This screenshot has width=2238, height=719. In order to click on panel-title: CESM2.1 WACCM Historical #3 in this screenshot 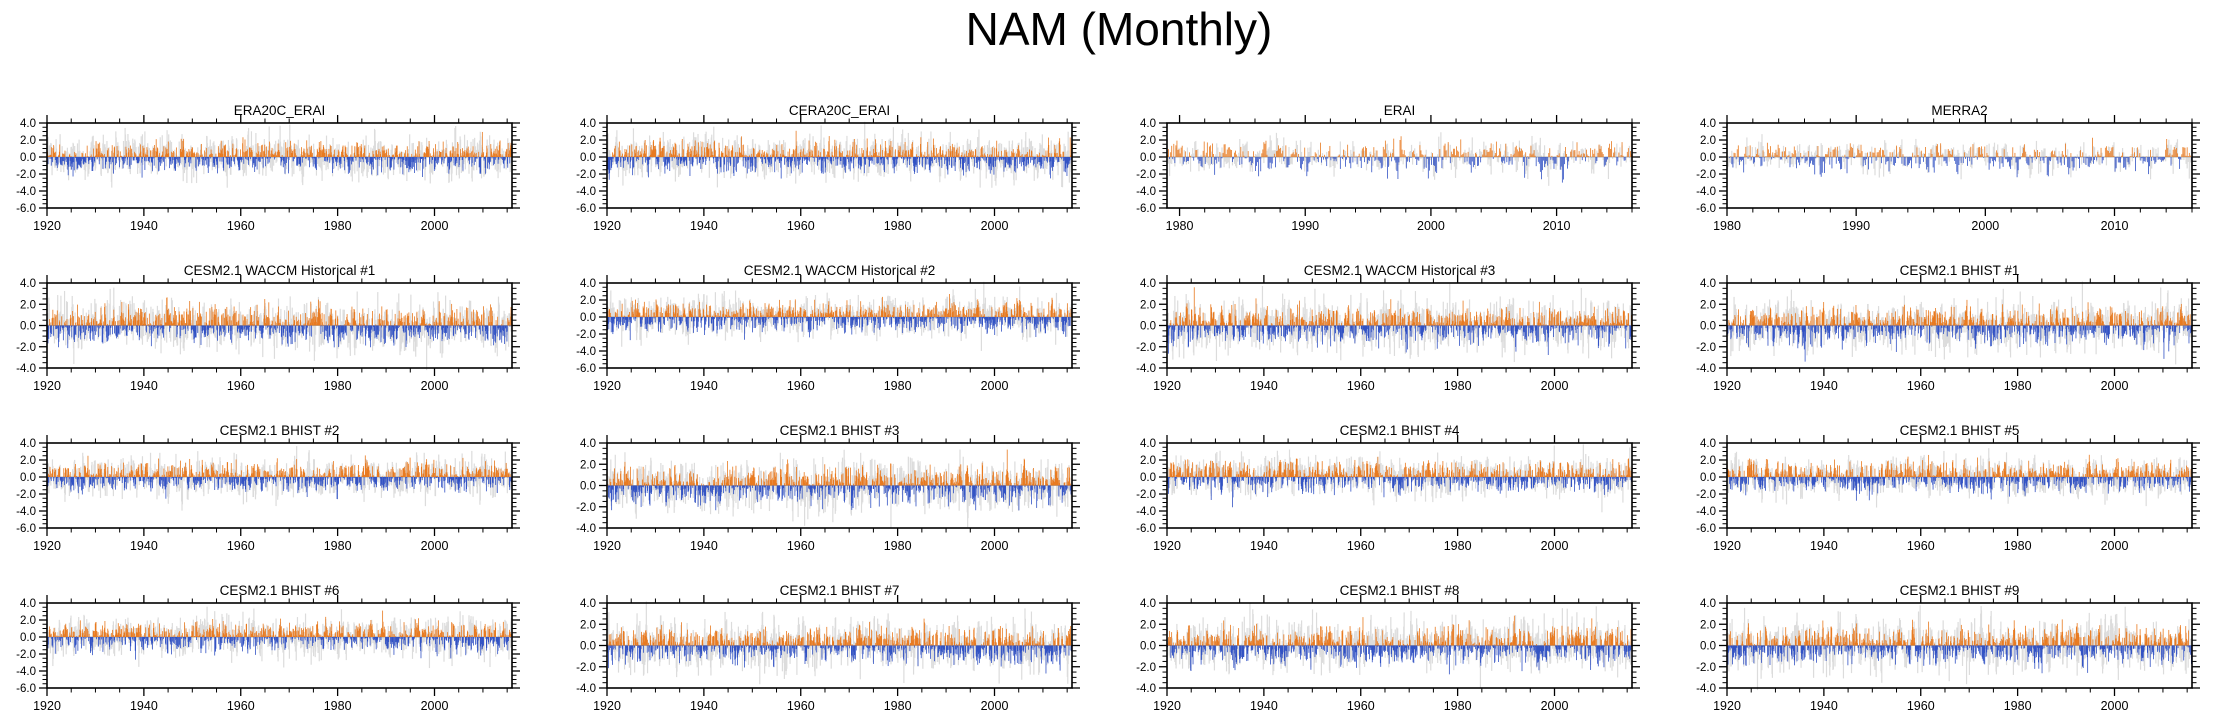, I will do `click(1400, 270)`.